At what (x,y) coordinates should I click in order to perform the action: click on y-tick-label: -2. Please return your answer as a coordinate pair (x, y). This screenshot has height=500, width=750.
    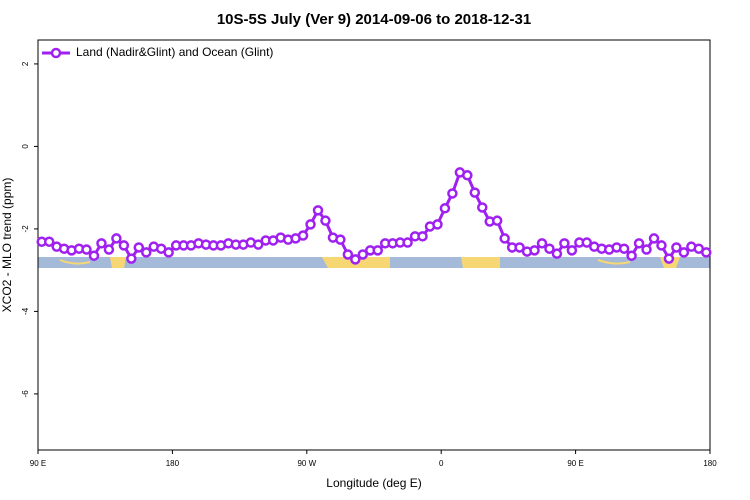
    Looking at the image, I should click on (25, 229).